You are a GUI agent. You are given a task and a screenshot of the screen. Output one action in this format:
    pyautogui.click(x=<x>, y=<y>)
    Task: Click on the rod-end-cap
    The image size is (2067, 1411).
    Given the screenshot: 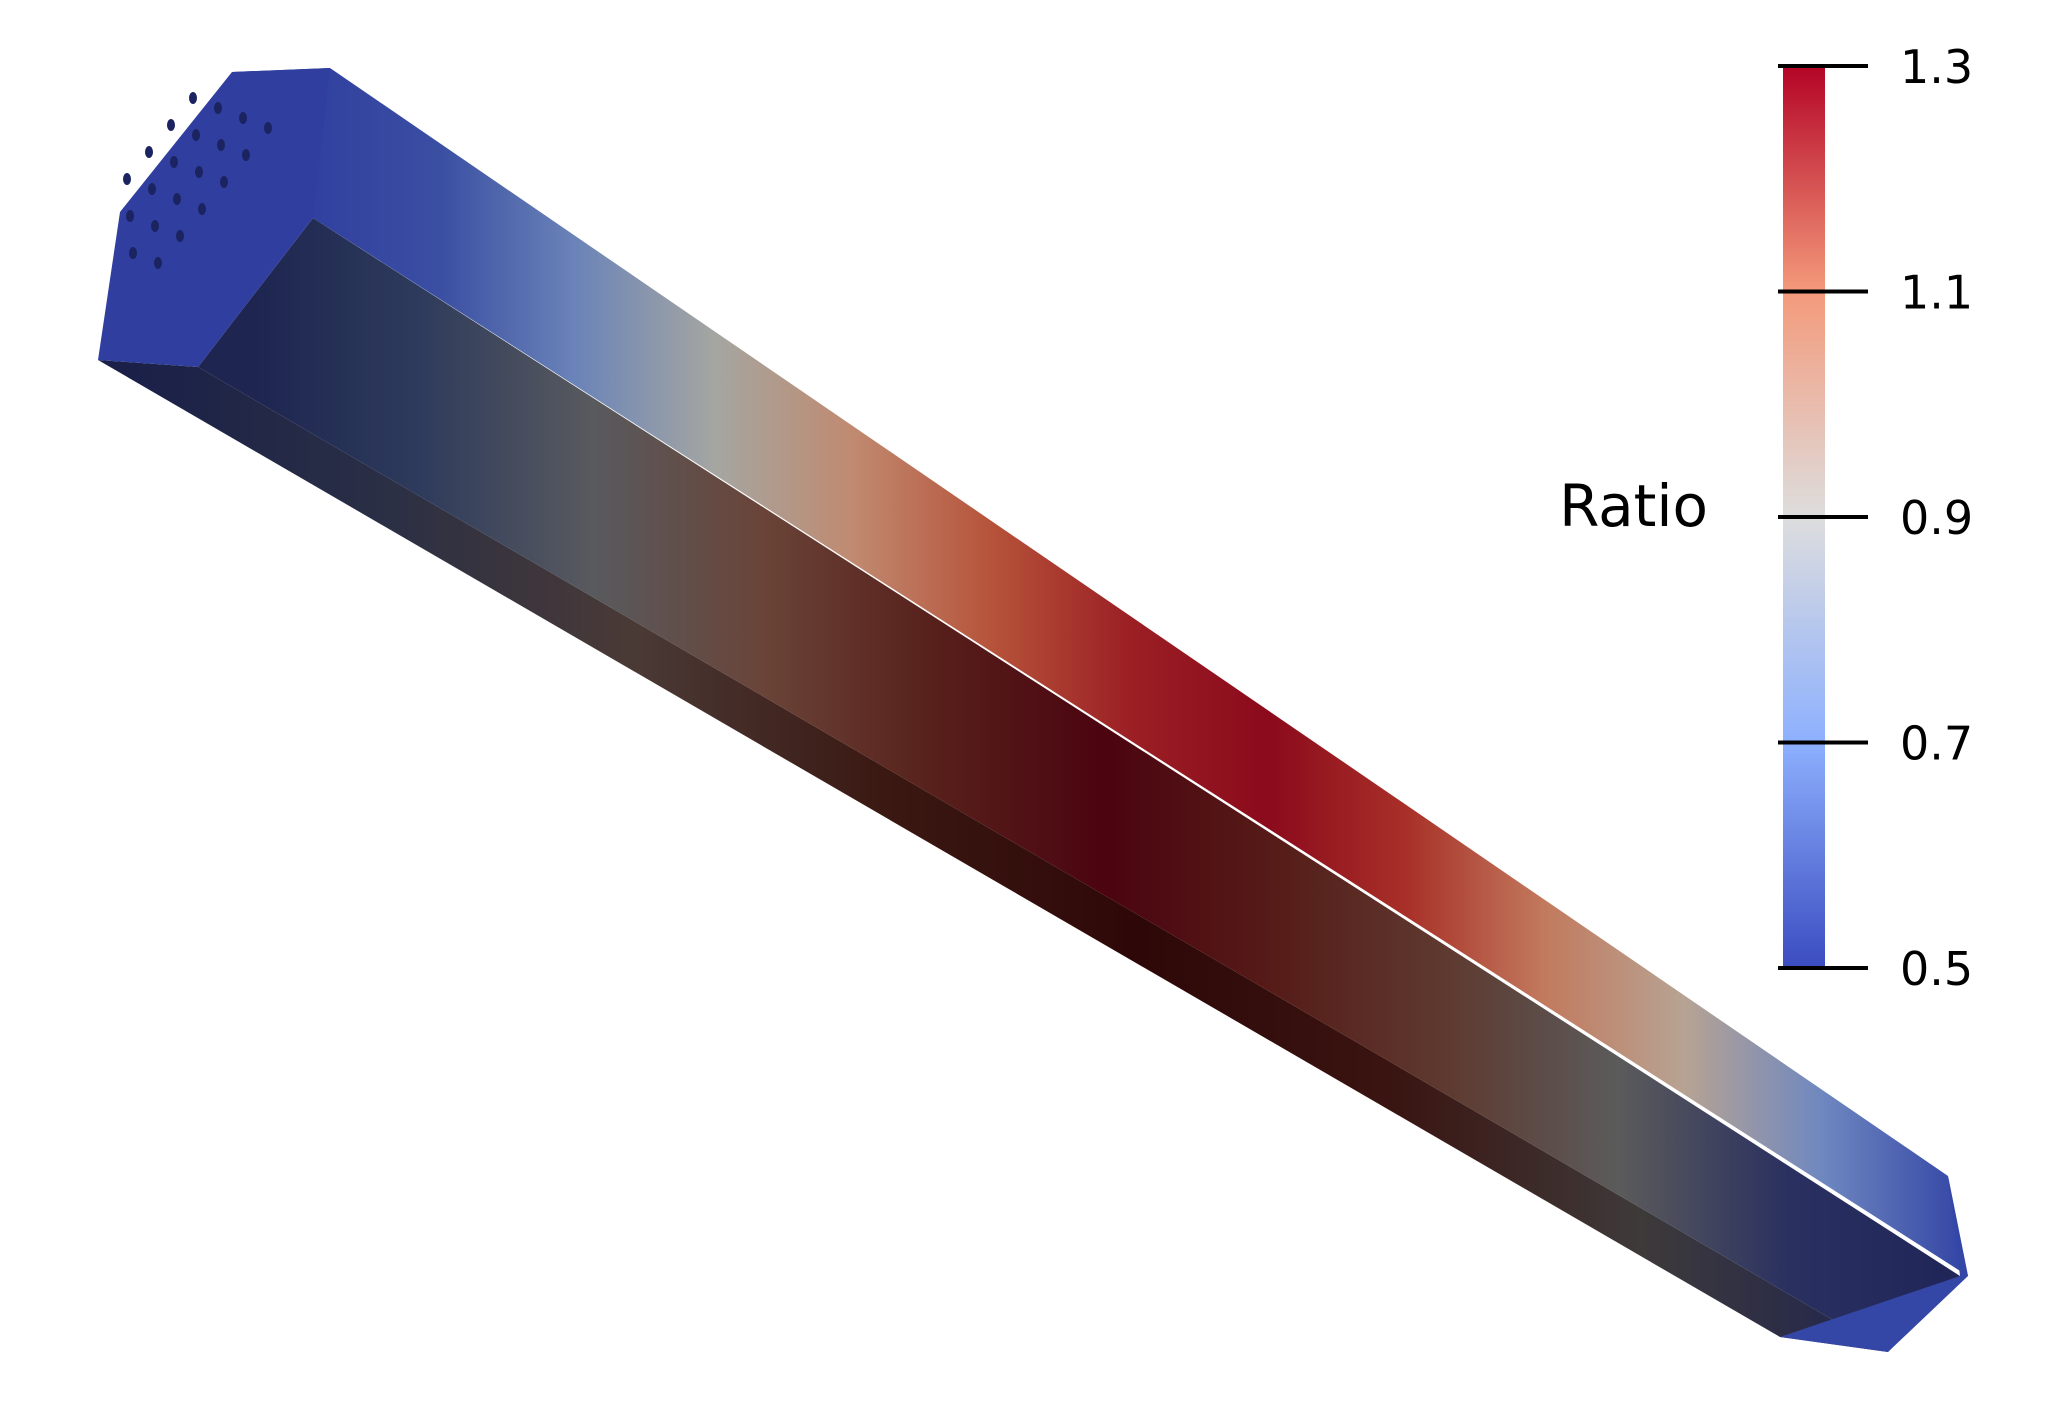 What is the action you would take?
    pyautogui.click(x=214, y=217)
    